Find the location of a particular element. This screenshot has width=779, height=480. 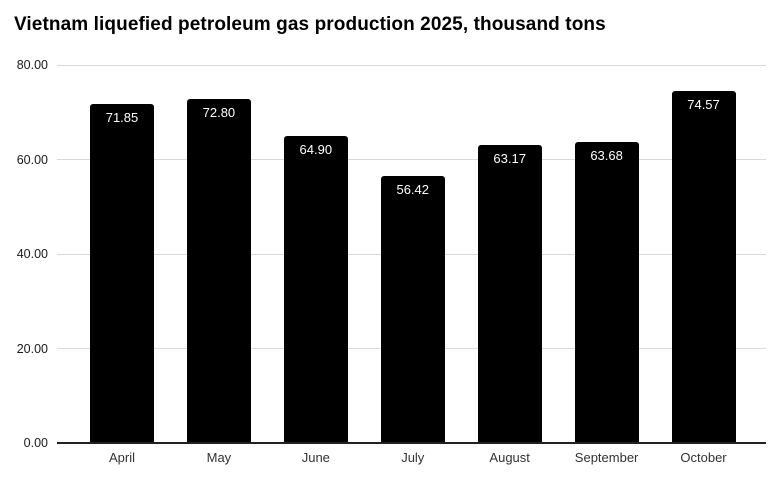

bar-value-label: 71.85 is located at coordinates (122, 117).